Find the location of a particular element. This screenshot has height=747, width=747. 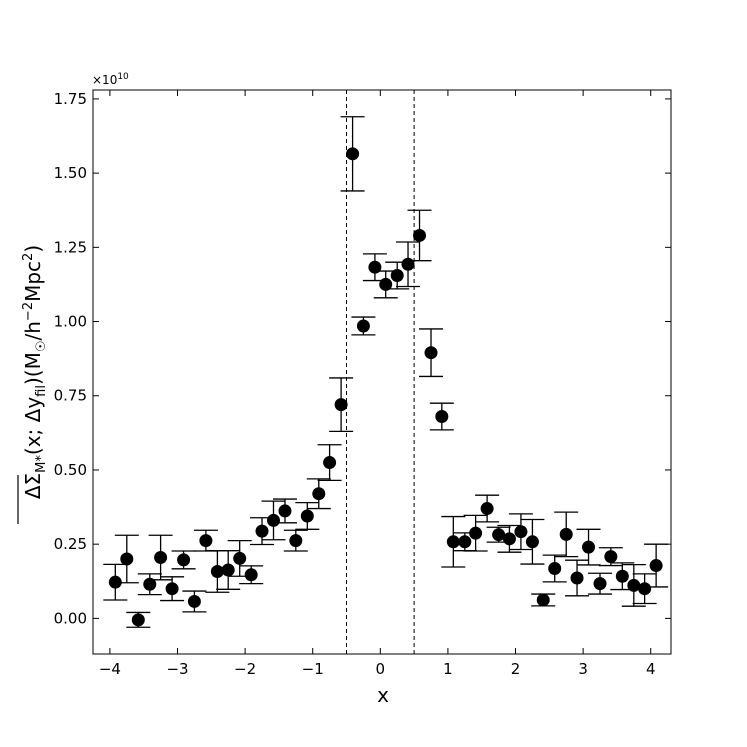

x-tick-label: 1 is located at coordinates (448, 669).